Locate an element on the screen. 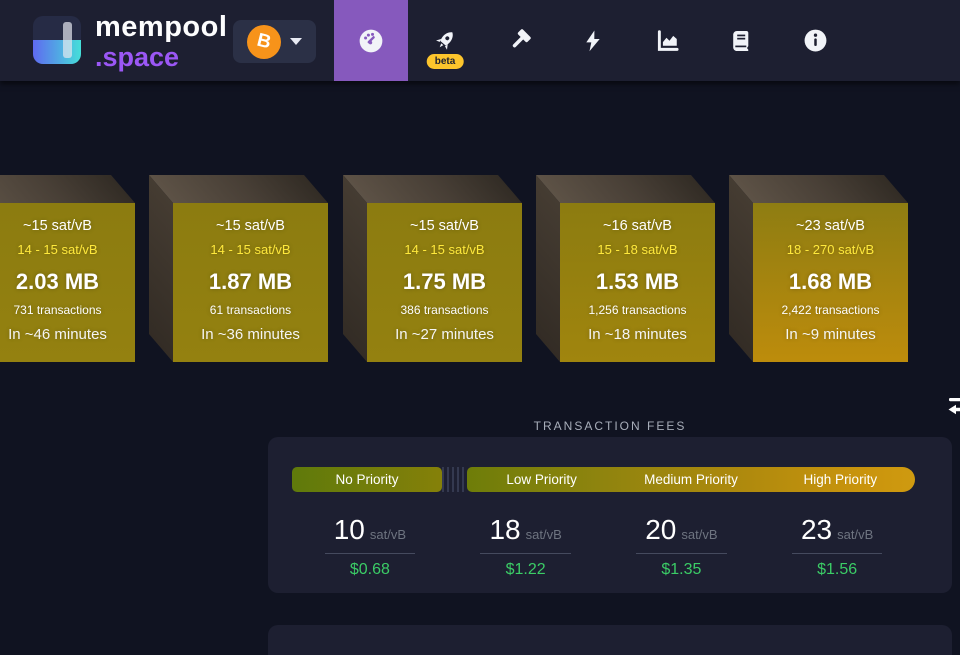 The width and height of the screenshot is (960, 655). block-eta: In ~46 minutes is located at coordinates (57, 334).